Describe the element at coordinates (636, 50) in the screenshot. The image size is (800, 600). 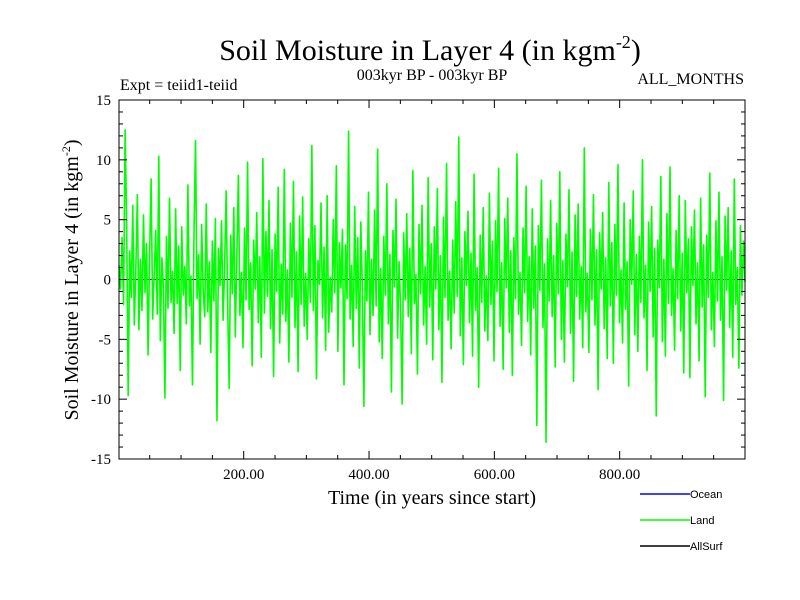
I see `chart-title-close: )` at that location.